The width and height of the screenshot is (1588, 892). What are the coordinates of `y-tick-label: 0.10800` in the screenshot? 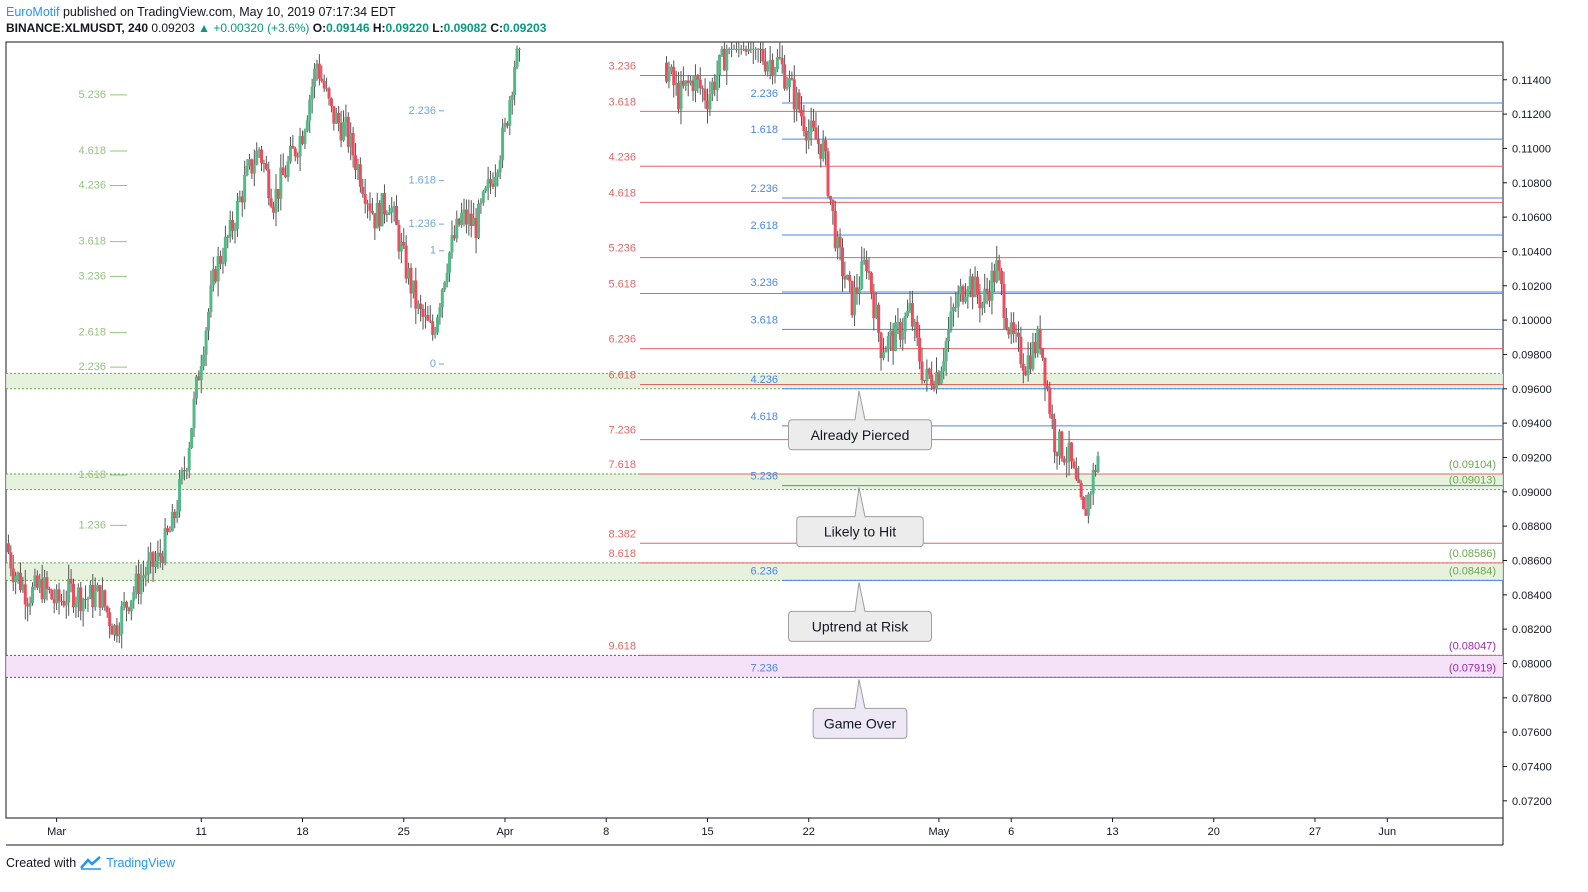 It's located at (1532, 184).